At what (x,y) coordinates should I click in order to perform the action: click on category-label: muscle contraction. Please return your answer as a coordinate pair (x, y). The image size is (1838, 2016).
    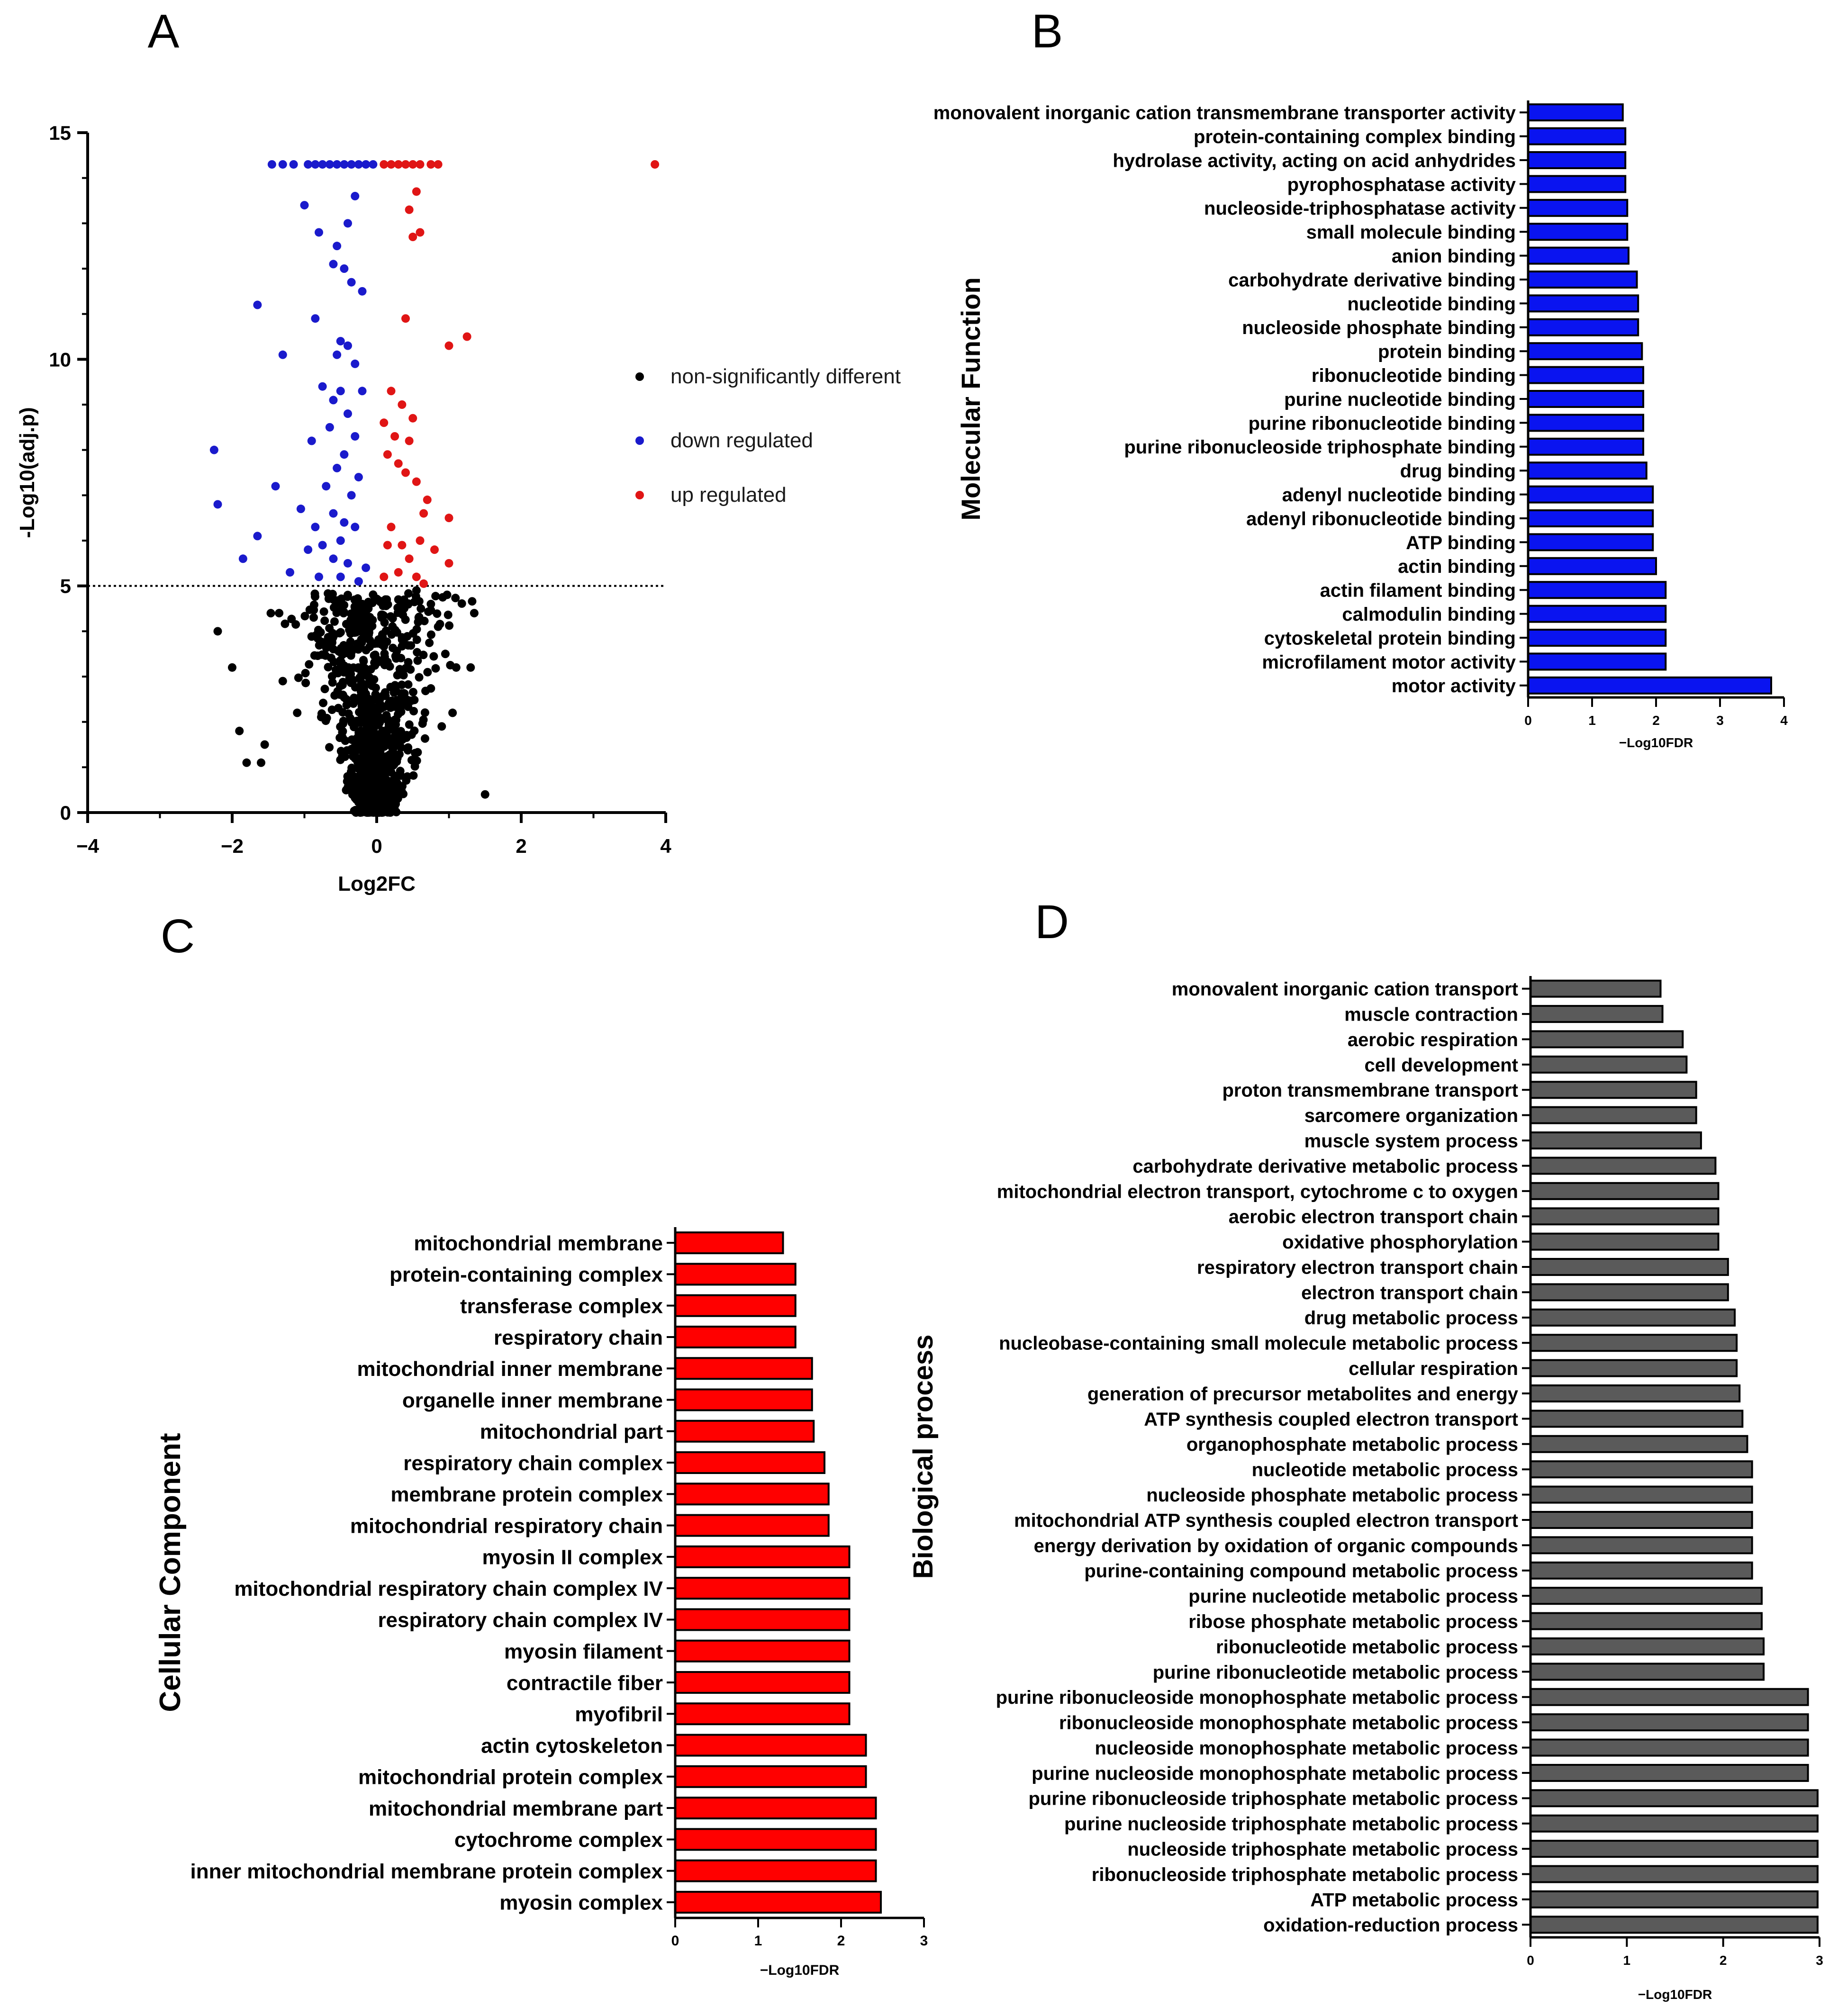
    Looking at the image, I should click on (1431, 1015).